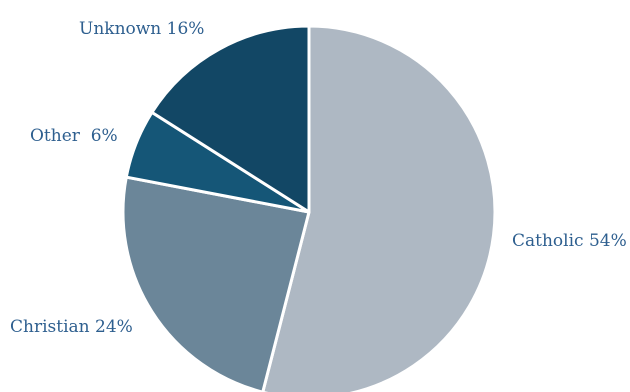  What do you see at coordinates (230, 119) in the screenshot?
I see `pie-slice-unknown` at bounding box center [230, 119].